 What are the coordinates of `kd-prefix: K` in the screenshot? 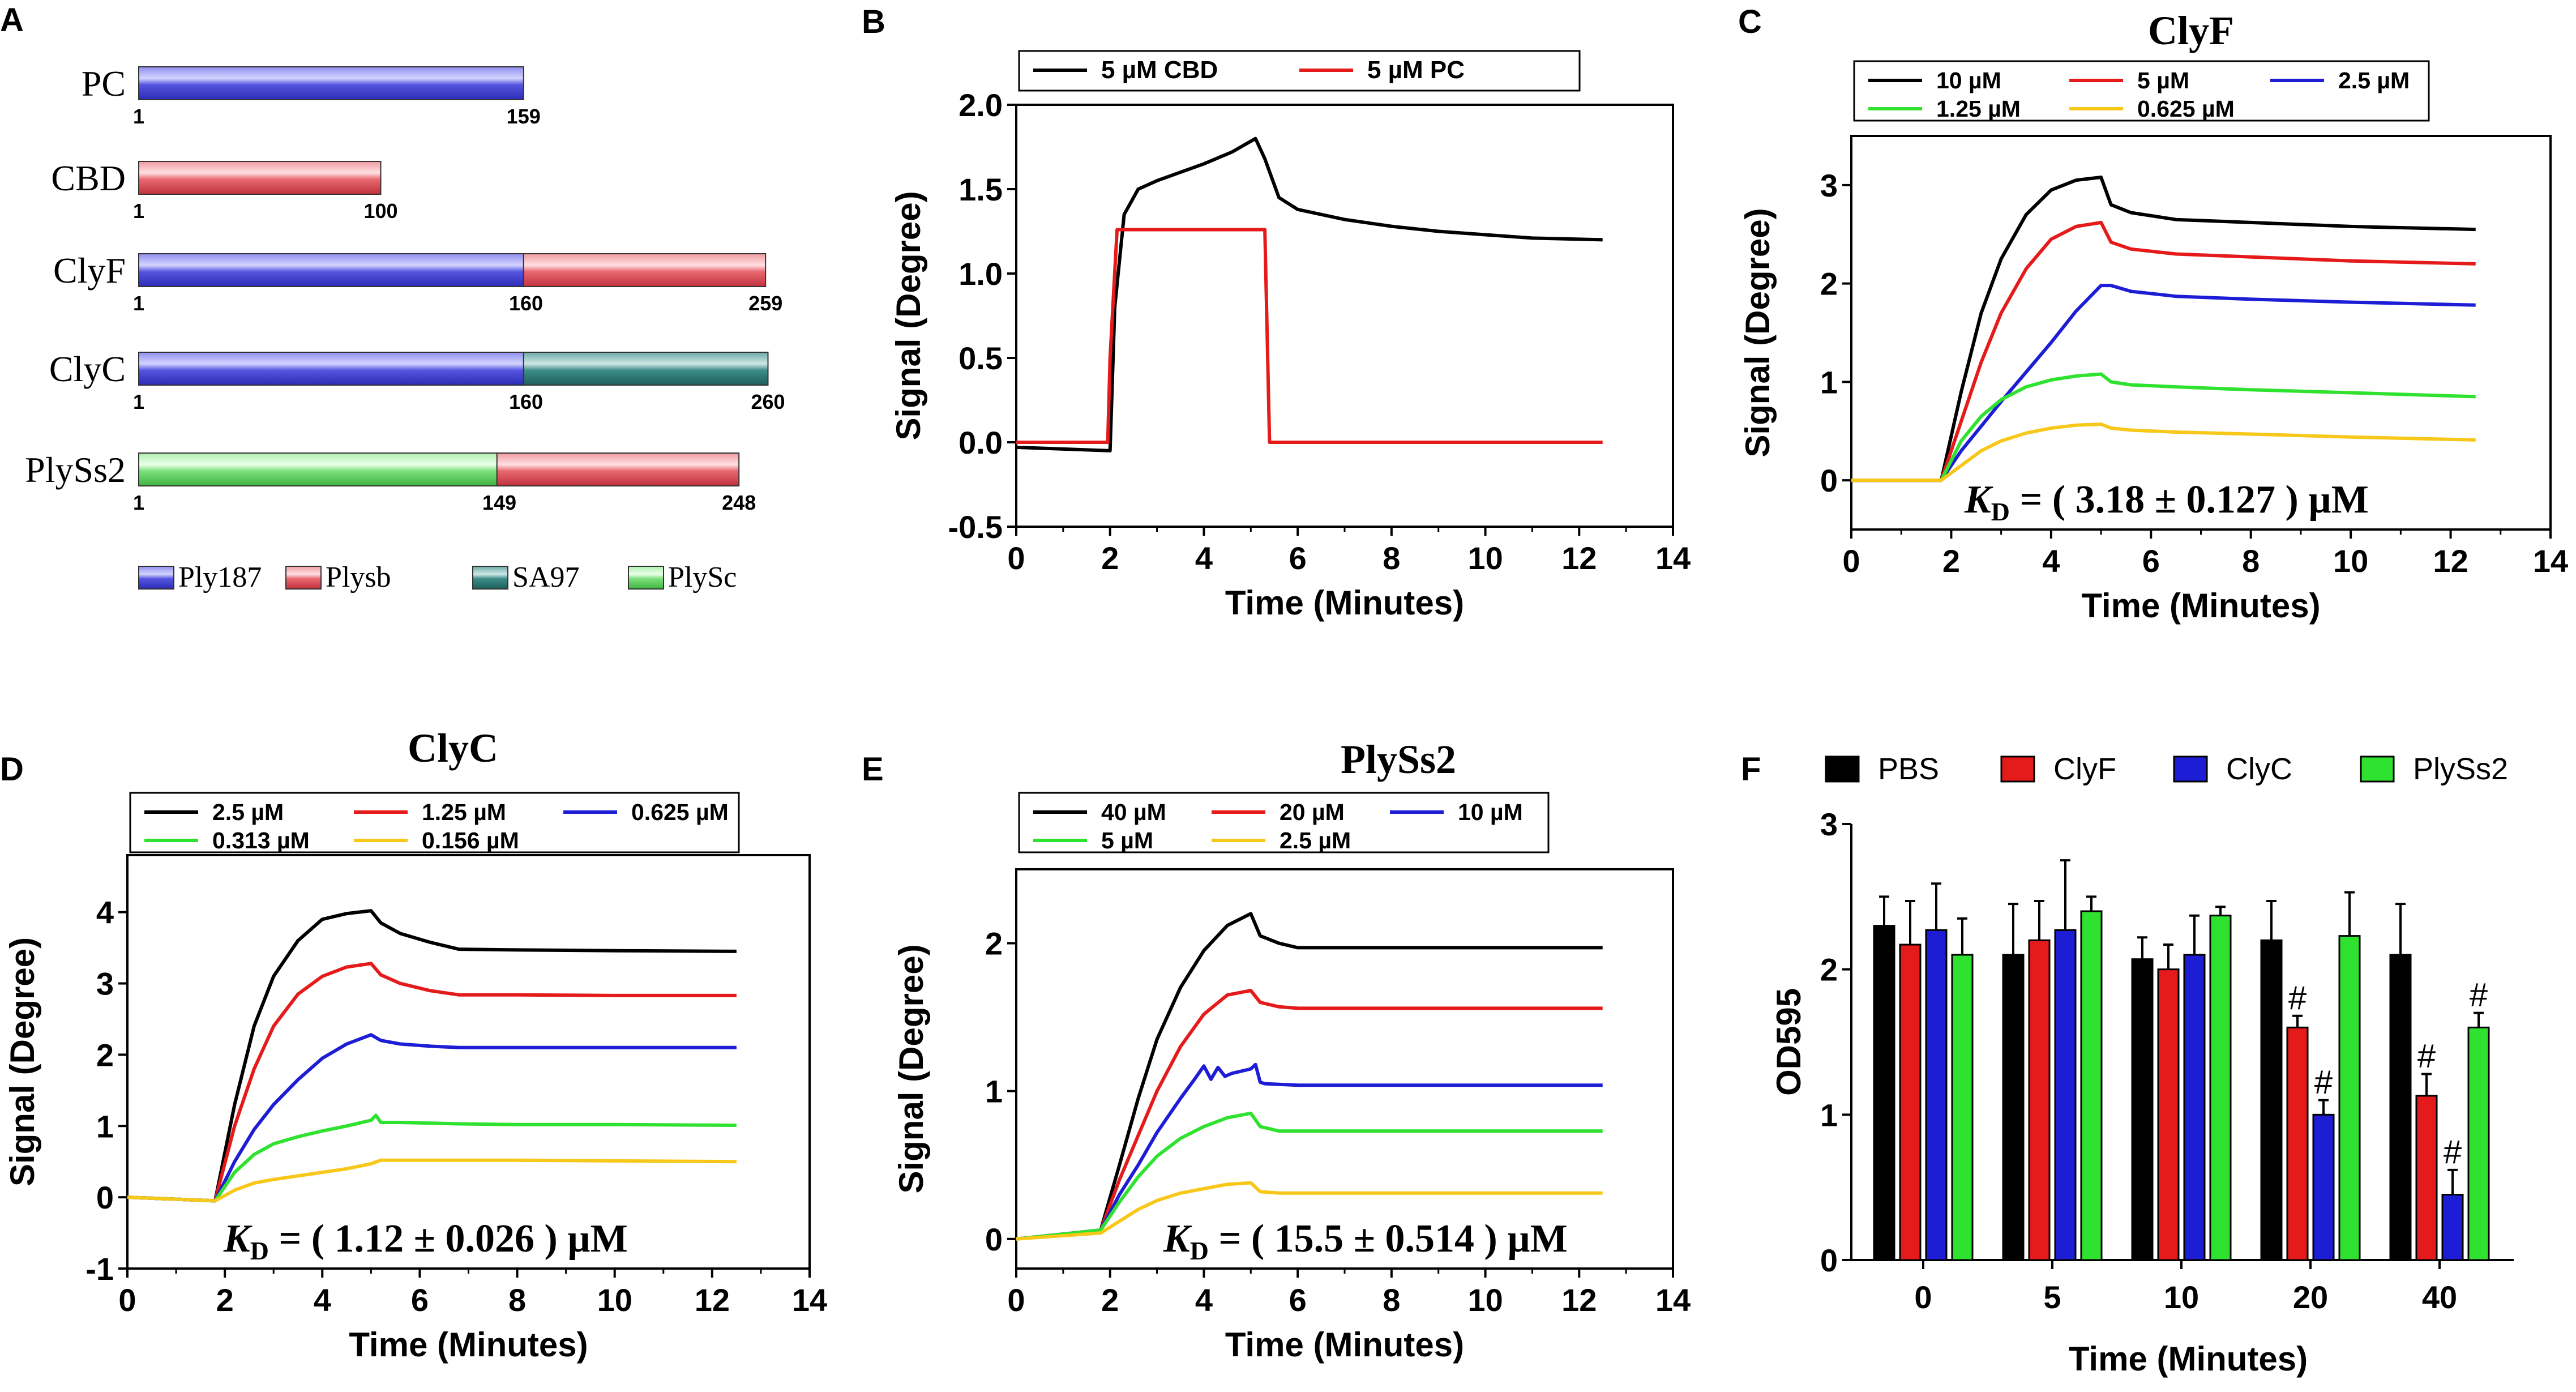 It's located at (238, 1239).